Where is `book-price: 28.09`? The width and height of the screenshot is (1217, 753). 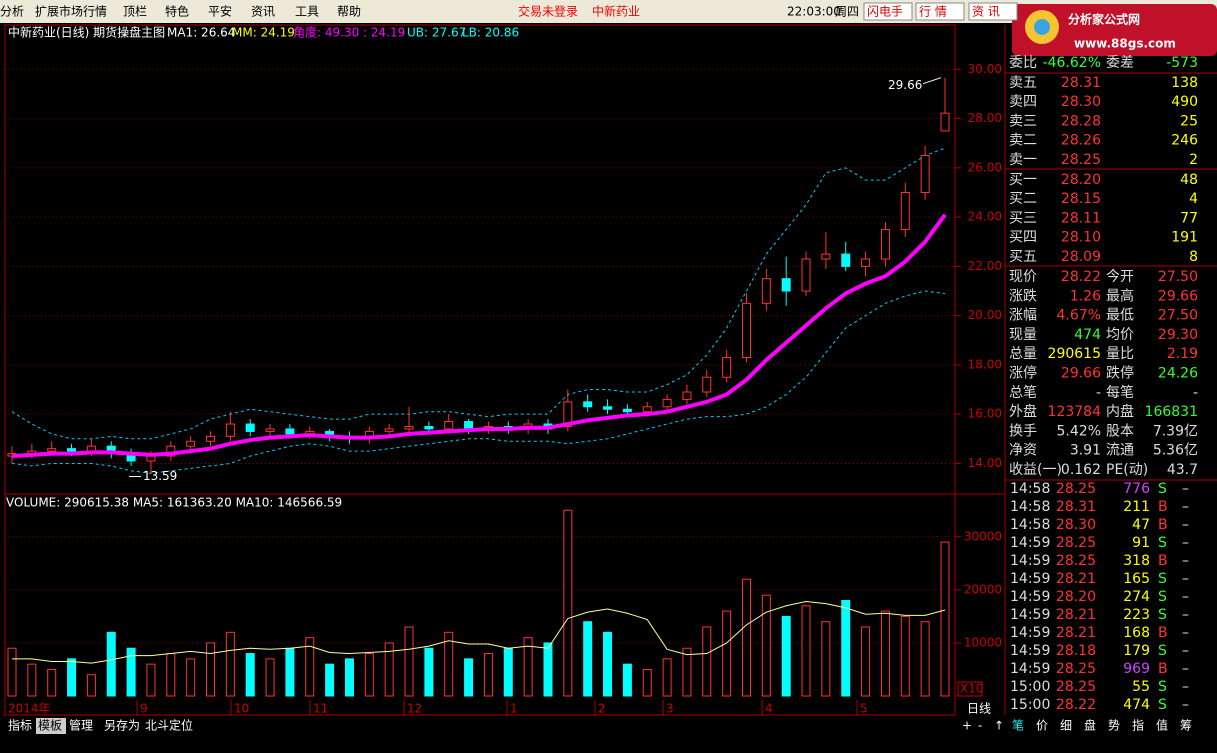 book-price: 28.09 is located at coordinates (1081, 257).